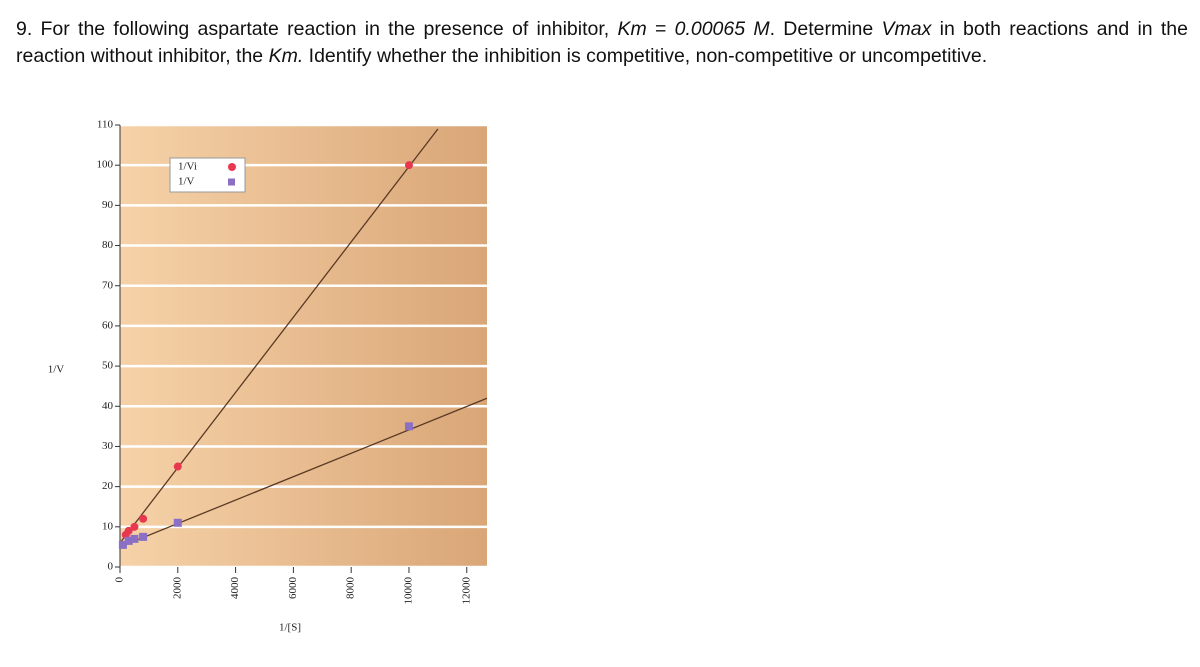 The width and height of the screenshot is (1200, 667). I want to click on y-tick-label: 30, so click(108, 446).